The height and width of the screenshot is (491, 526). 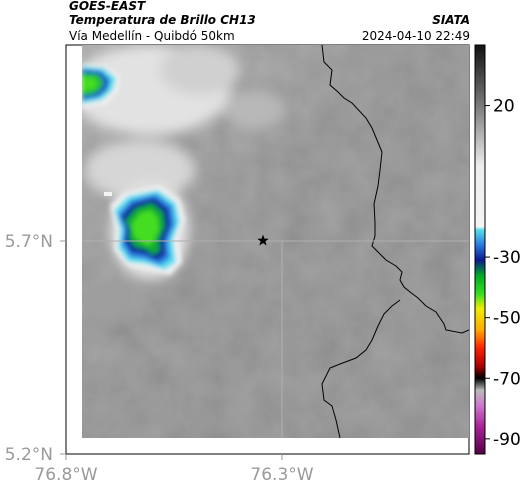 What do you see at coordinates (162, 20) in the screenshot?
I see `product-title: Temperatura de Brillo CH13` at bounding box center [162, 20].